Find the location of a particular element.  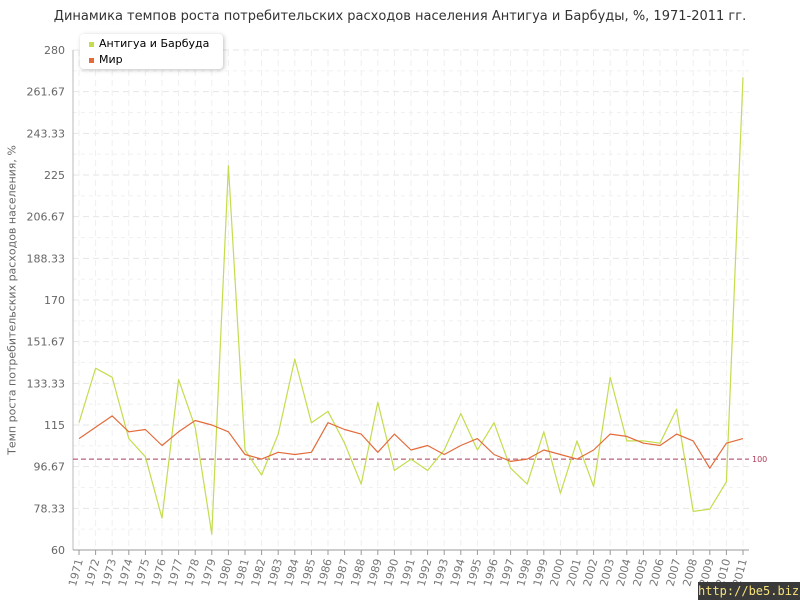

y-tick-label: 261.67 is located at coordinates (46, 92).